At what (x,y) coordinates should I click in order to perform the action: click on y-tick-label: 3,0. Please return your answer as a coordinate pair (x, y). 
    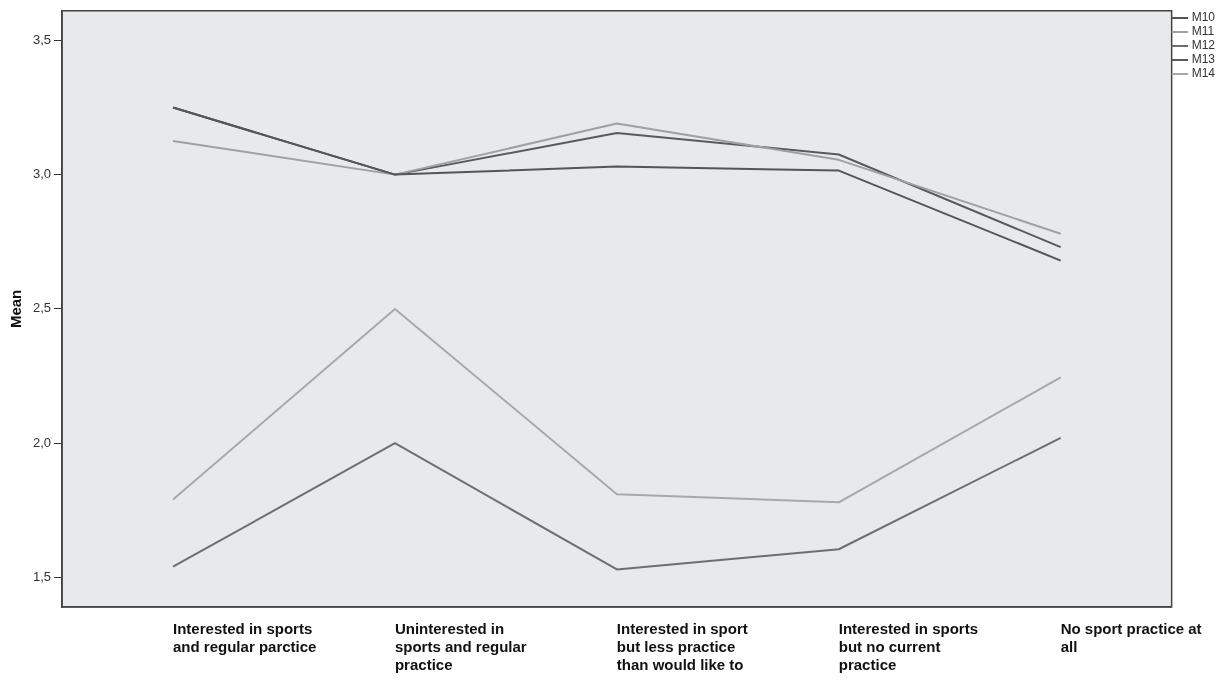
    Looking at the image, I should click on (42, 174).